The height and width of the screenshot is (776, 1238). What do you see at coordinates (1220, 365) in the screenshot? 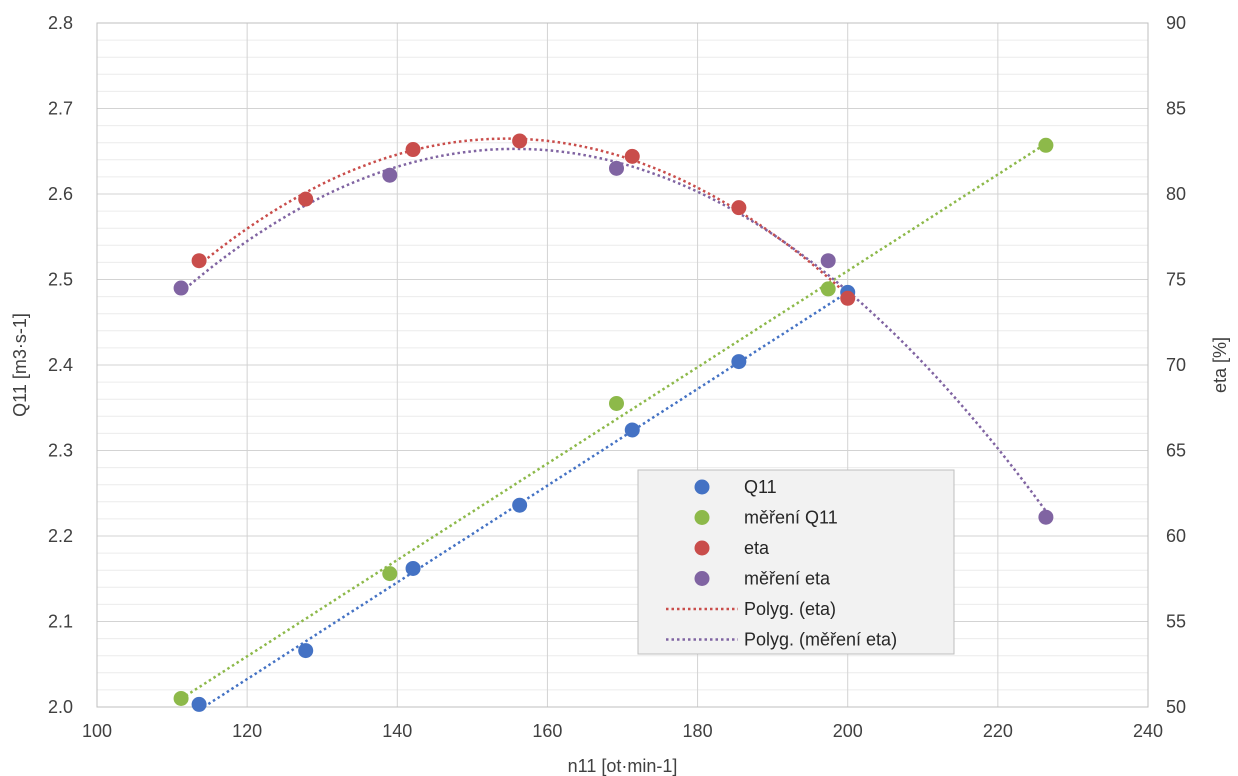
I see `y2-axis-title: eta [%]` at bounding box center [1220, 365].